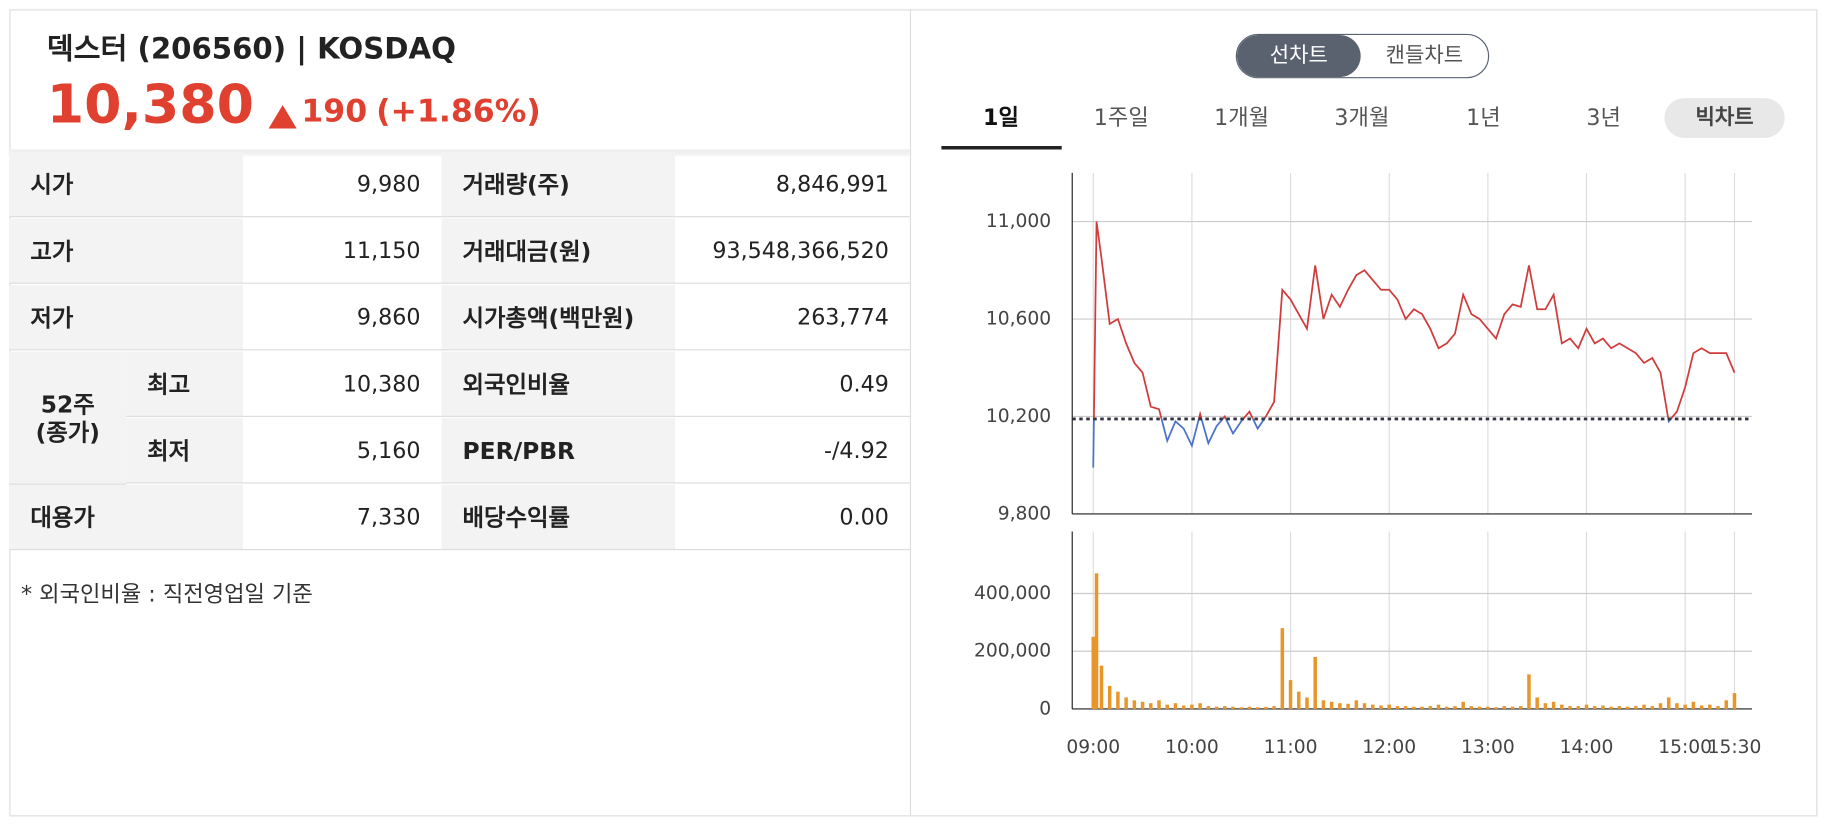 This screenshot has height=826, width=1822. What do you see at coordinates (558, 451) in the screenshot?
I see `stat-label: PER/PBR` at bounding box center [558, 451].